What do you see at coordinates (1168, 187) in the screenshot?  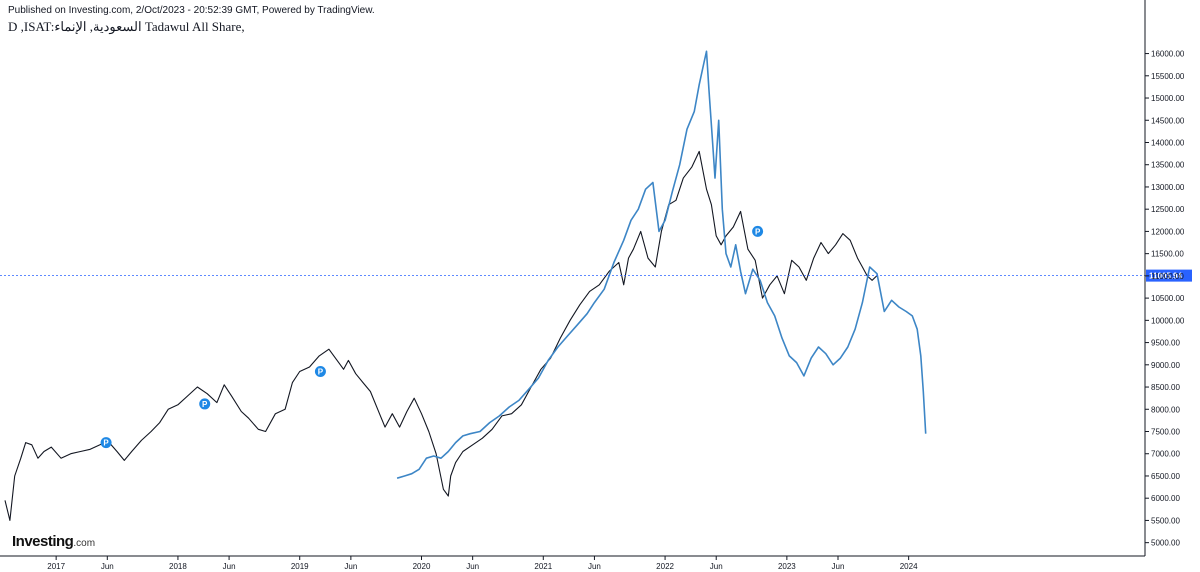 I see `y-tick-label: 13000.00` at bounding box center [1168, 187].